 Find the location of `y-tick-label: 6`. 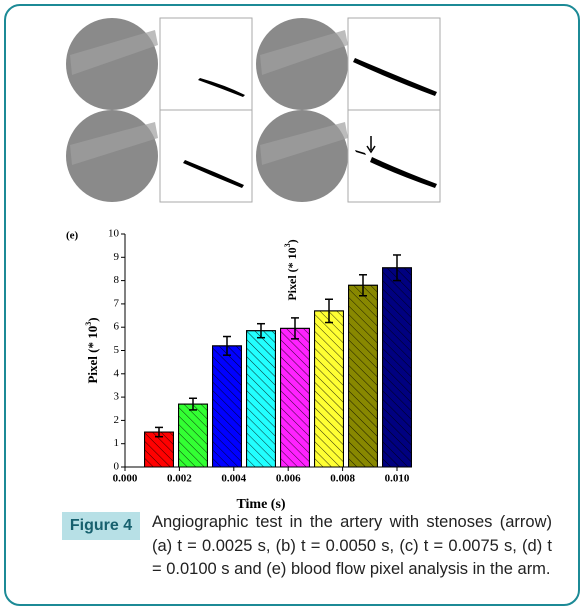

y-tick-label: 6 is located at coordinates (117, 327).